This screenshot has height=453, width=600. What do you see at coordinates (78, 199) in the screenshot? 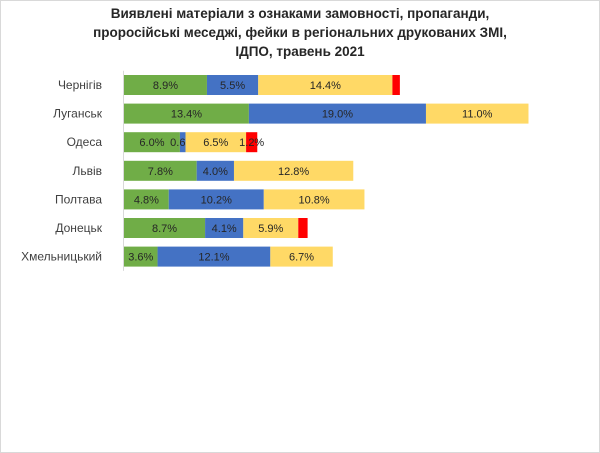
I see `category-label: Полтава` at bounding box center [78, 199].